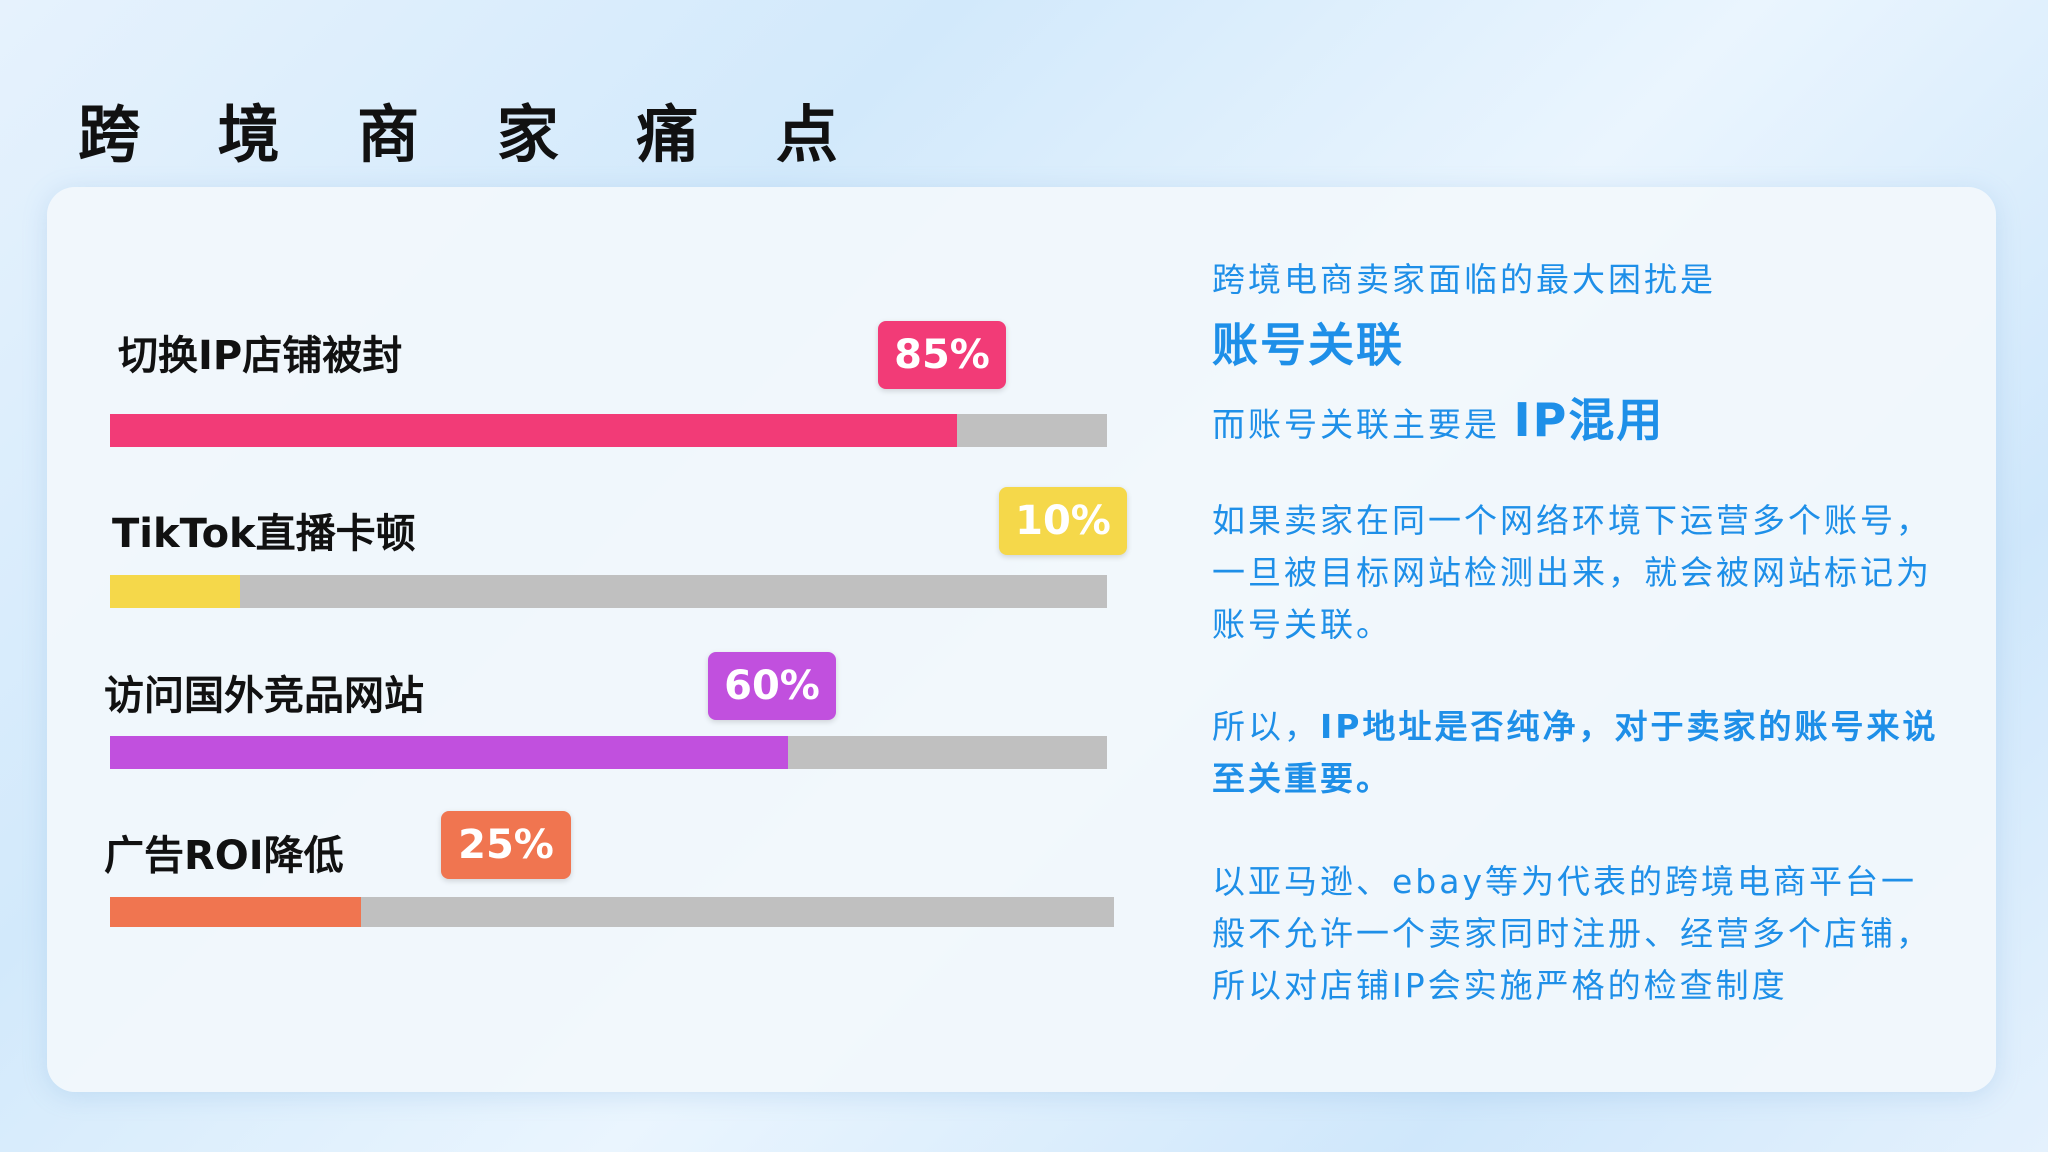 The width and height of the screenshot is (2048, 1152). What do you see at coordinates (506, 845) in the screenshot?
I see `bar-badge: 25%` at bounding box center [506, 845].